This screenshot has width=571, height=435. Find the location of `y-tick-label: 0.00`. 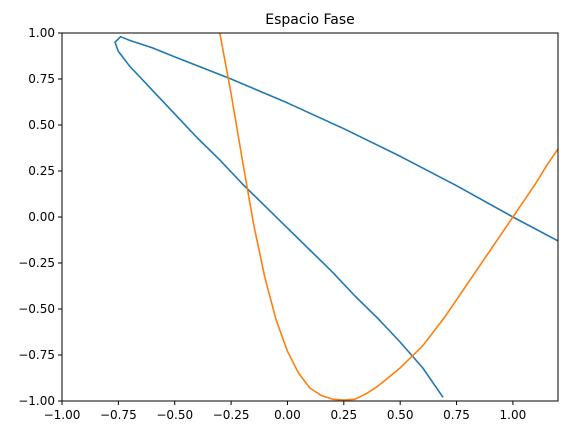

y-tick-label: 0.00 is located at coordinates (41, 217).